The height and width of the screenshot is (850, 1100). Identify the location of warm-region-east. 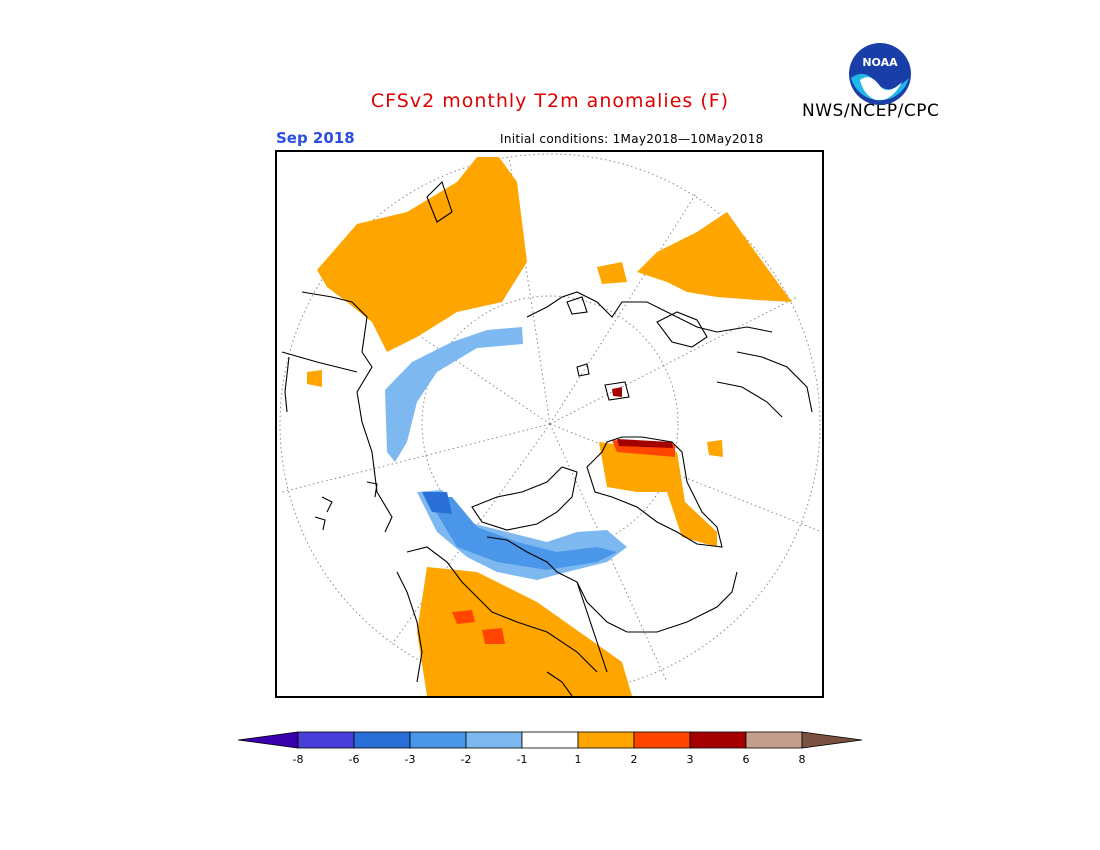
(715, 448).